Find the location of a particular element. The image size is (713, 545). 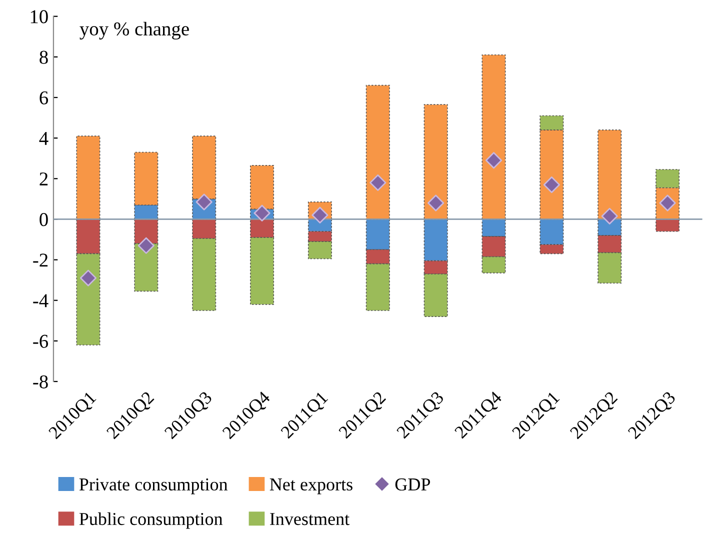

legend-label: Net exports is located at coordinates (311, 486).